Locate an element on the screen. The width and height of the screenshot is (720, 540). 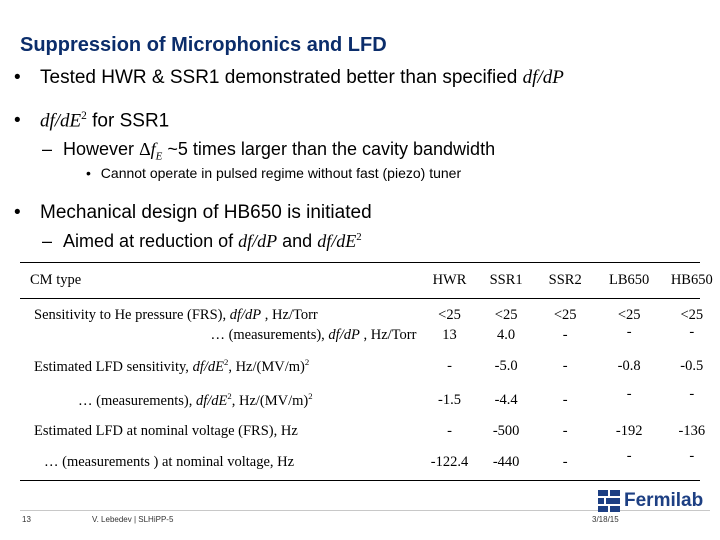
bullet-2-math: df/dE is located at coordinates (61, 121).